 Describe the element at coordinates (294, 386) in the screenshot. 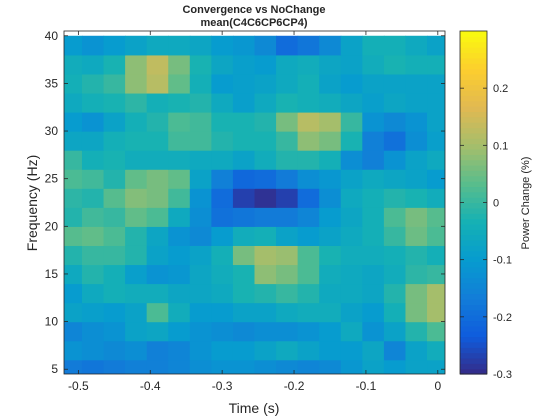

I see `x-tick-label: -0.2` at that location.